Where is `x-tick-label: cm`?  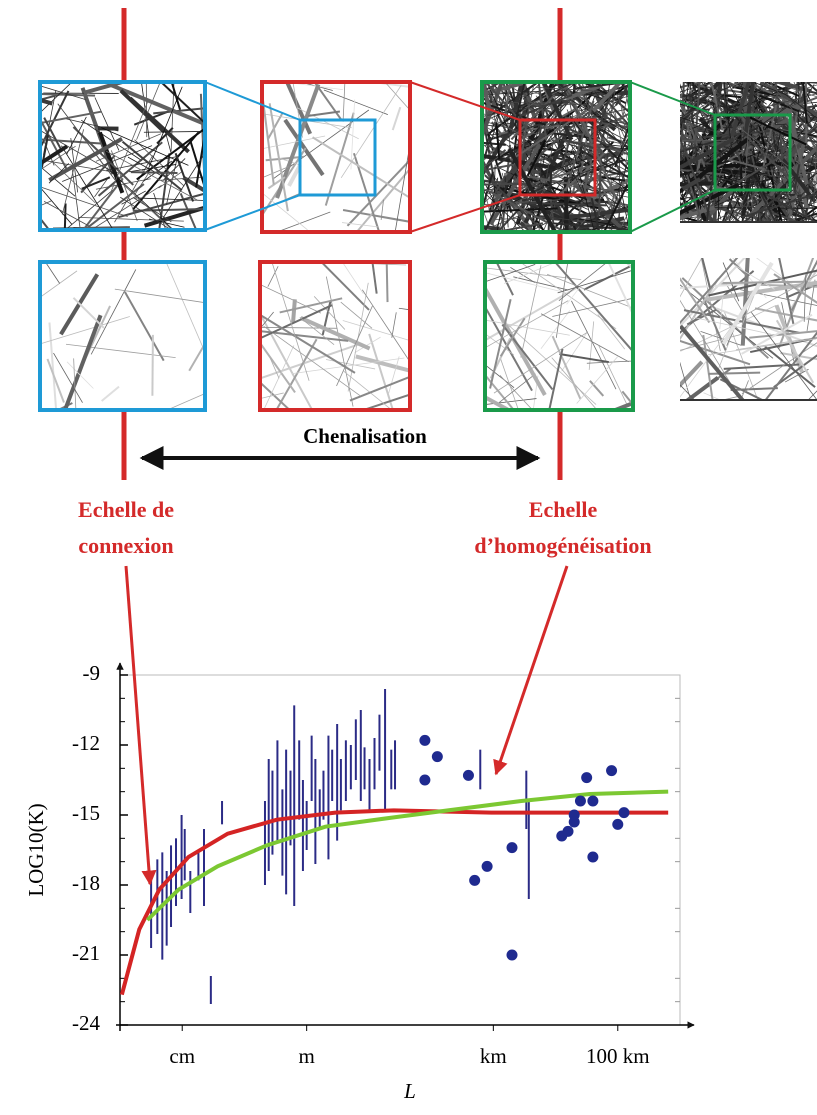
x-tick-label: cm is located at coordinates (182, 1056).